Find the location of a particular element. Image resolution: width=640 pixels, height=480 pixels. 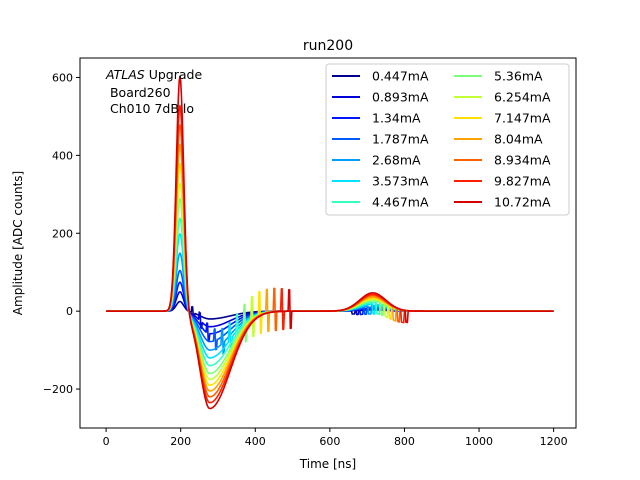

legend-label: 4.467mA is located at coordinates (400, 202).